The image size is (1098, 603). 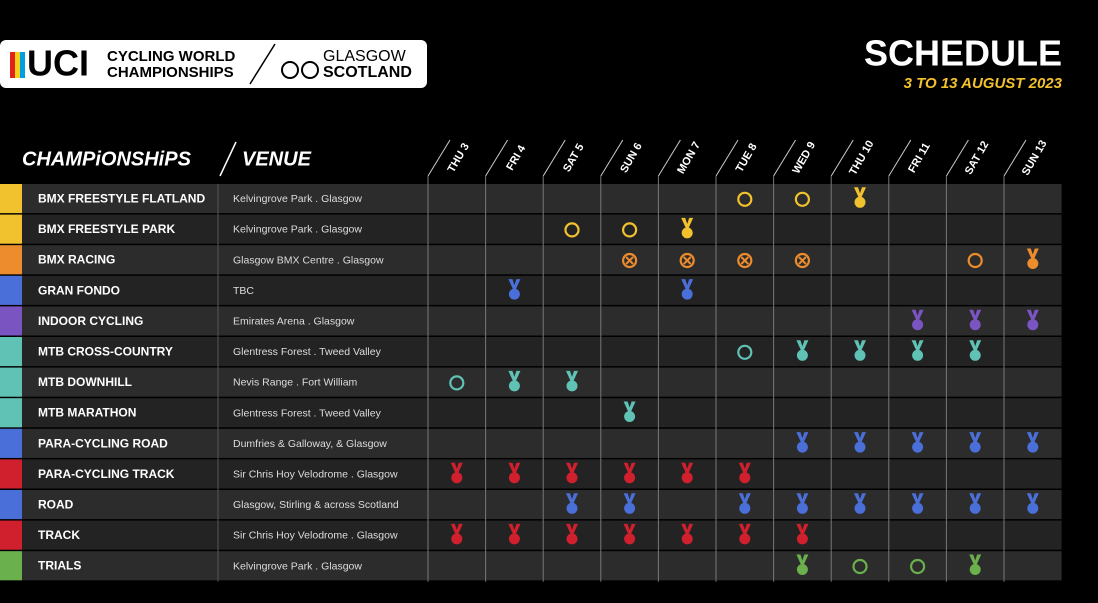 What do you see at coordinates (59, 535) in the screenshot?
I see `row-name: TRACK` at bounding box center [59, 535].